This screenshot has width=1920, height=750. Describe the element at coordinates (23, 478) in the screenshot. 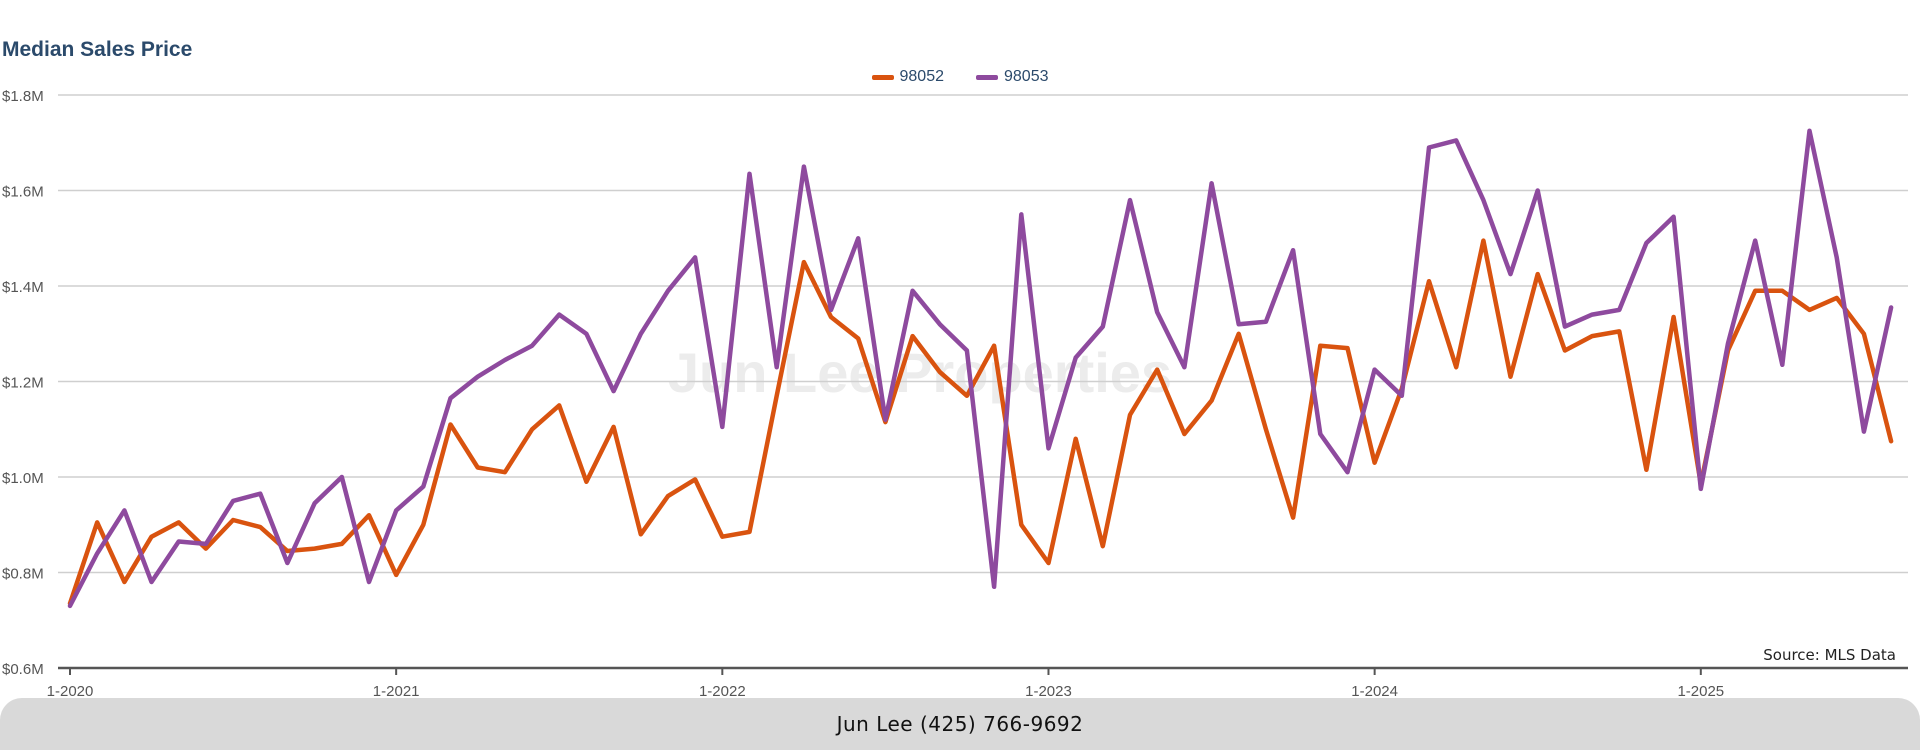

I see `y-tick-label: $1.0M` at that location.